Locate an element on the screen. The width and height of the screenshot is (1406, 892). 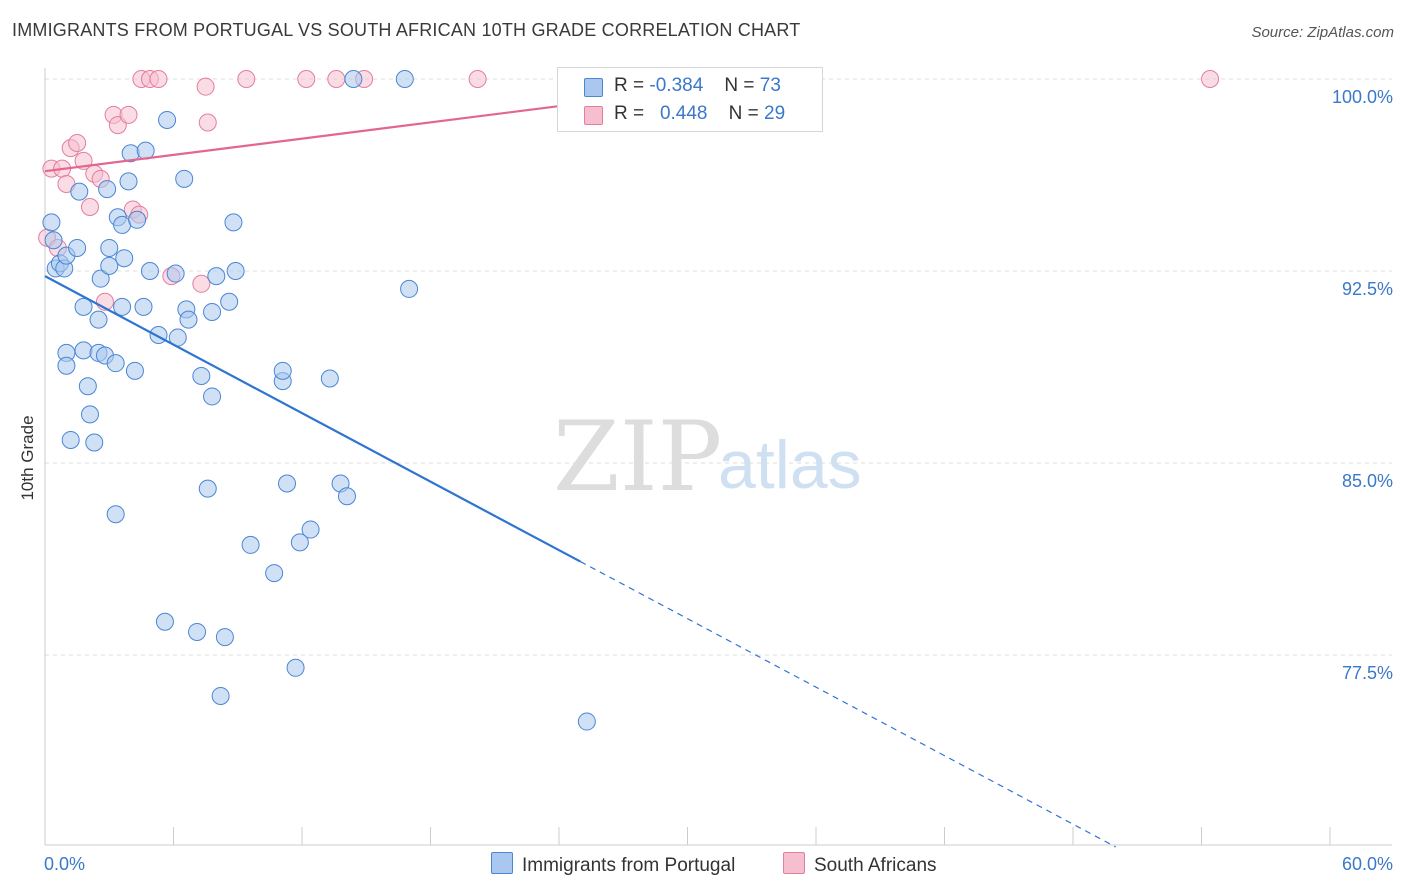
legend-swatch-pink is located at coordinates (593, 115).